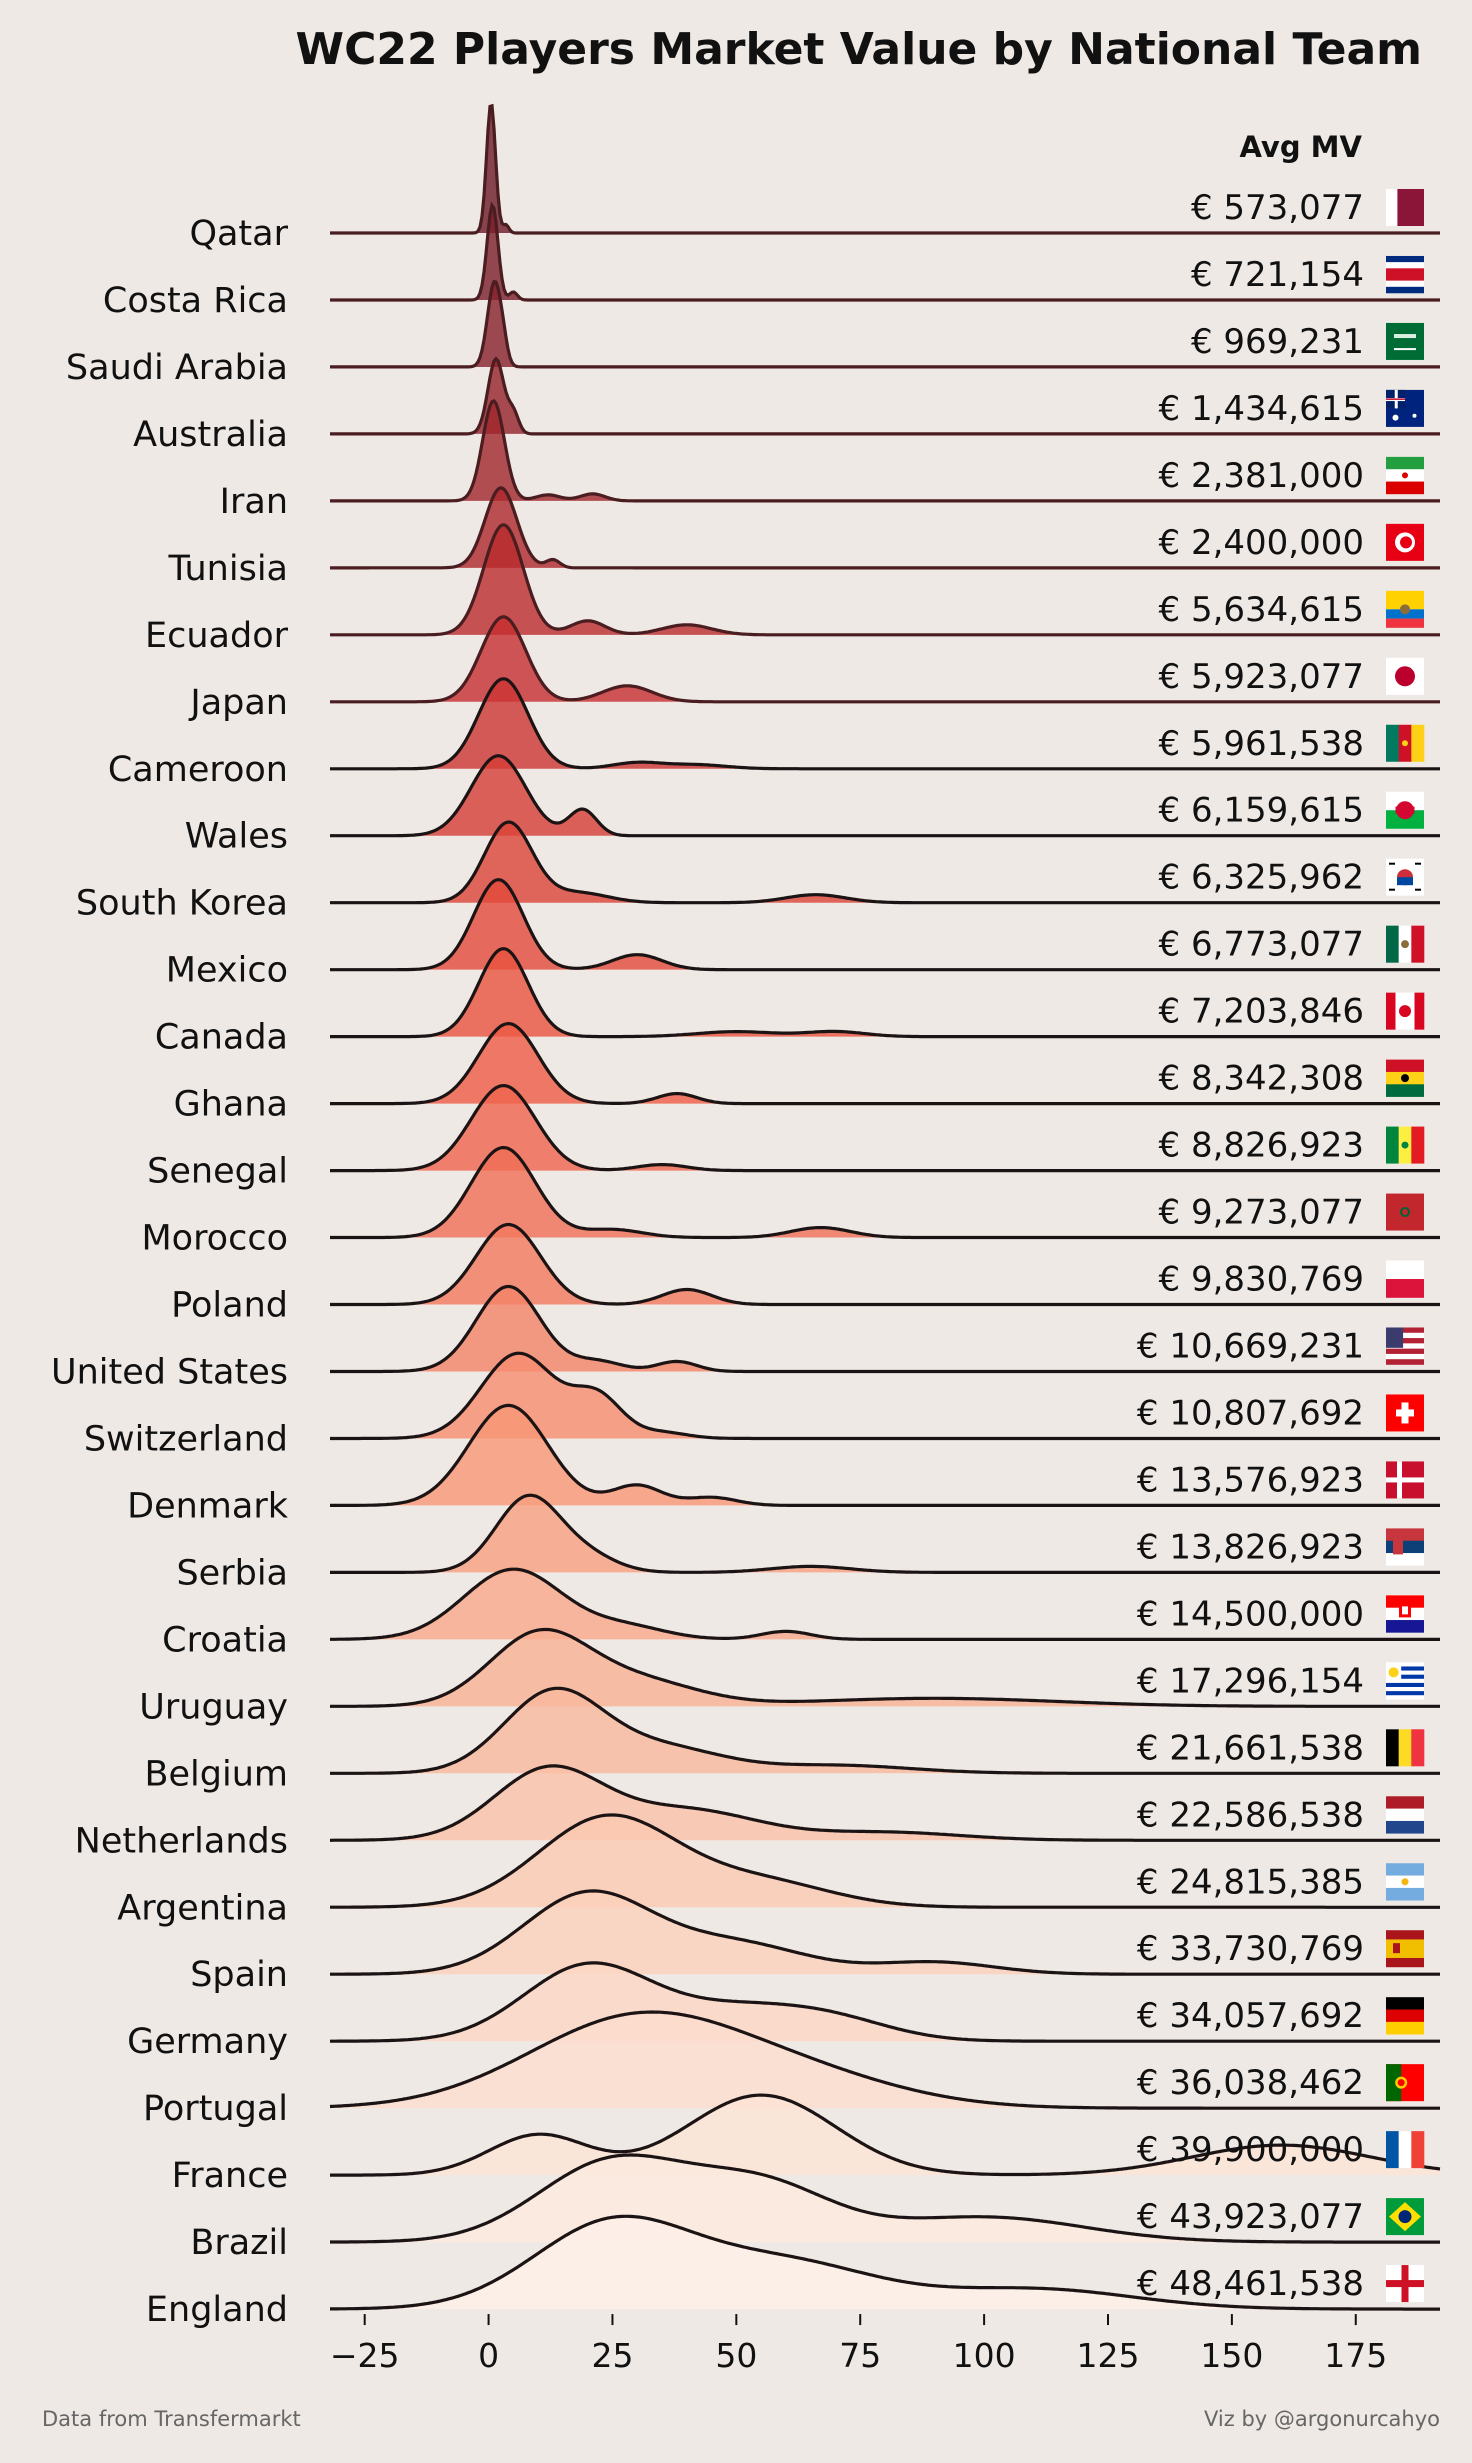  Describe the element at coordinates (984, 2355) in the screenshot. I see `x-tick-label-5: 100` at that location.